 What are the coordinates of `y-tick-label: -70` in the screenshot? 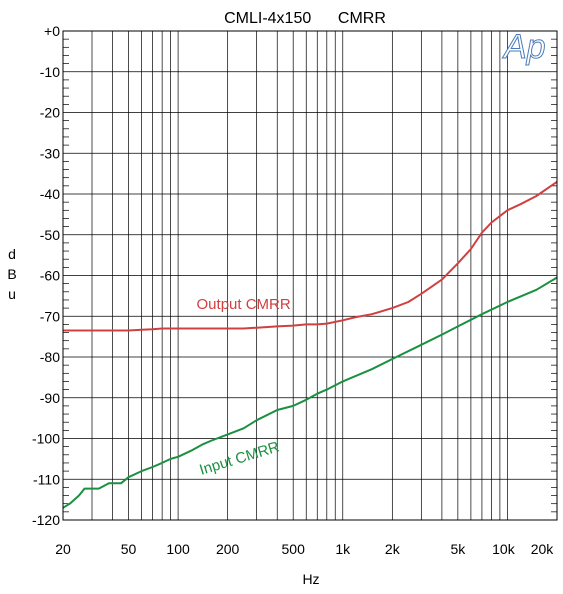 It's located at (50, 316).